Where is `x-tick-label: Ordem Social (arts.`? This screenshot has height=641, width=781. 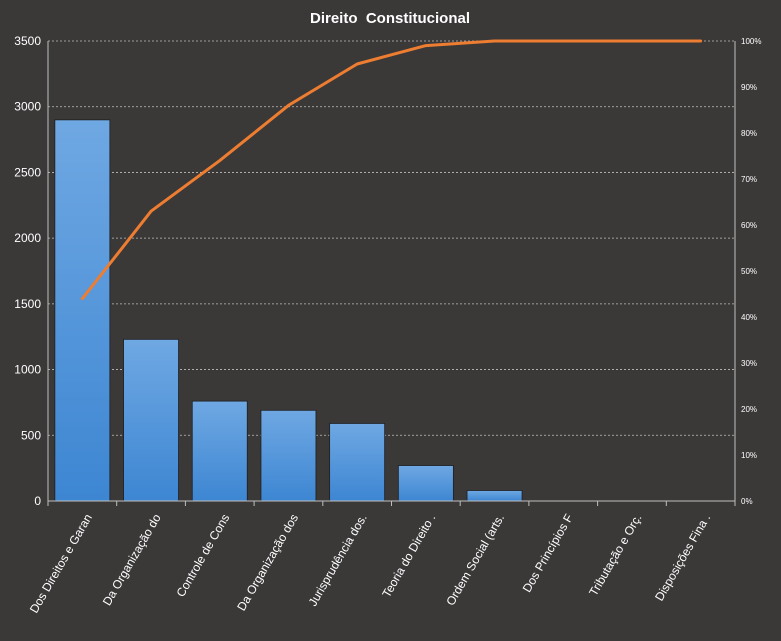
x-tick-label: Ordem Social (arts. is located at coordinates (475, 560).